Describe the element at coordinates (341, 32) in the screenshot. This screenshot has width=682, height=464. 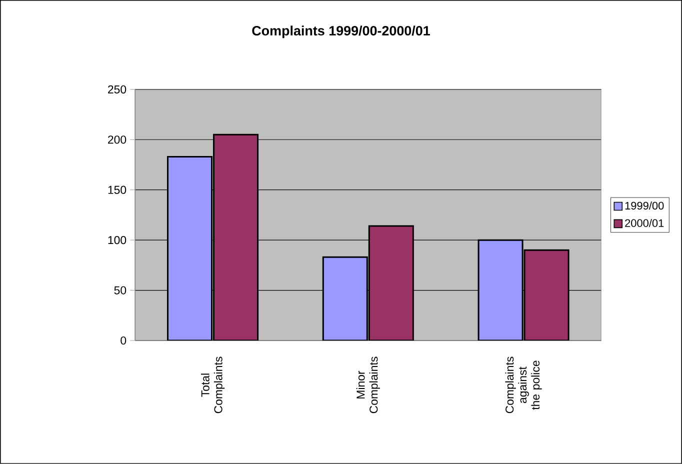
I see `chart-title: Complaints 1999/00-2000/01` at that location.